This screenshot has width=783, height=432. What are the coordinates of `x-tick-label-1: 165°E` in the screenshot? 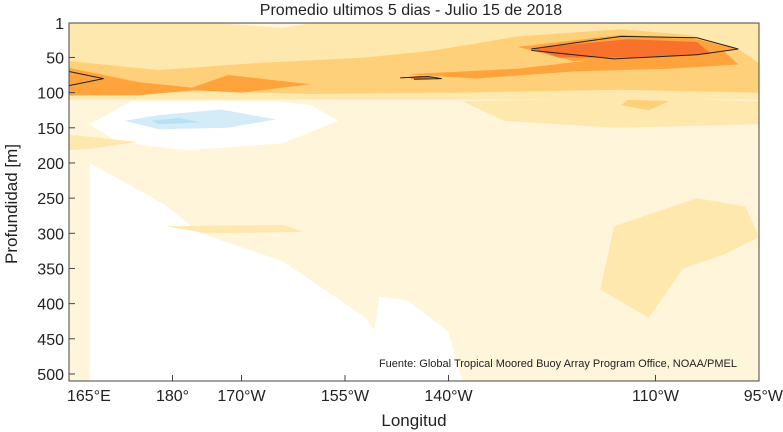 It's located at (89, 396).